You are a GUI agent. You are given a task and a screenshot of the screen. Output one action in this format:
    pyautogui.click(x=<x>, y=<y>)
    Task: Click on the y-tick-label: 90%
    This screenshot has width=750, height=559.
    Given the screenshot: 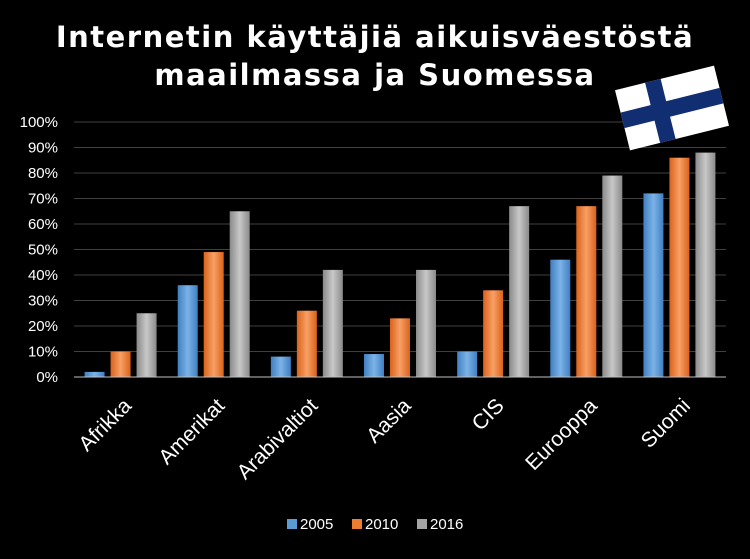 What is the action you would take?
    pyautogui.click(x=43, y=148)
    